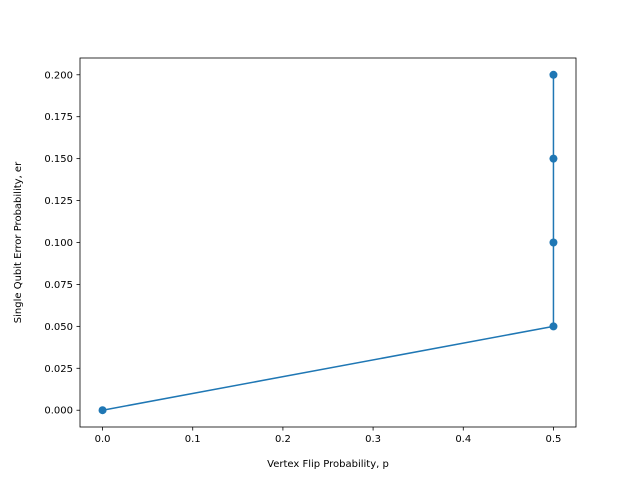 The image size is (640, 480). I want to click on x-tick-label: 0.2, so click(283, 439).